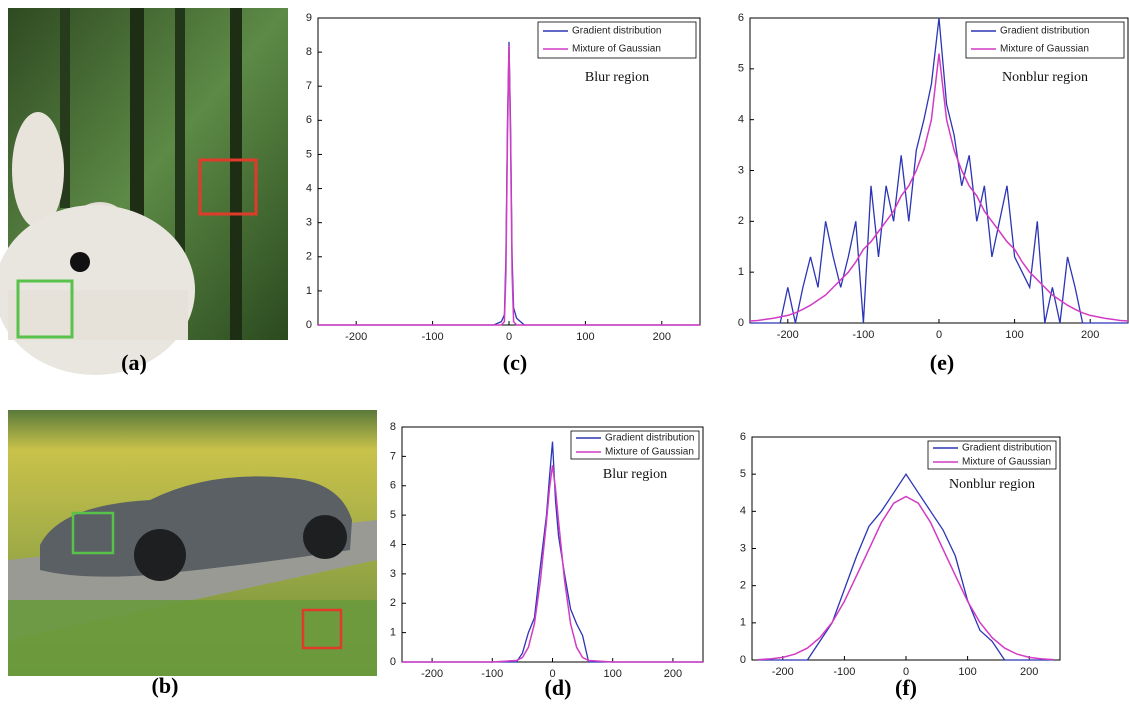 The height and width of the screenshot is (708, 1129). What do you see at coordinates (558, 687) in the screenshot?
I see `panel-caption: (d)` at bounding box center [558, 687].